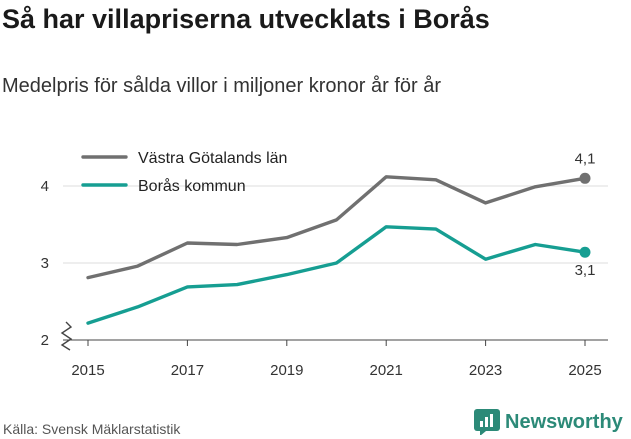 This screenshot has height=439, width=631. What do you see at coordinates (212, 158) in the screenshot?
I see `legend-label: Västra Götalands län` at bounding box center [212, 158].